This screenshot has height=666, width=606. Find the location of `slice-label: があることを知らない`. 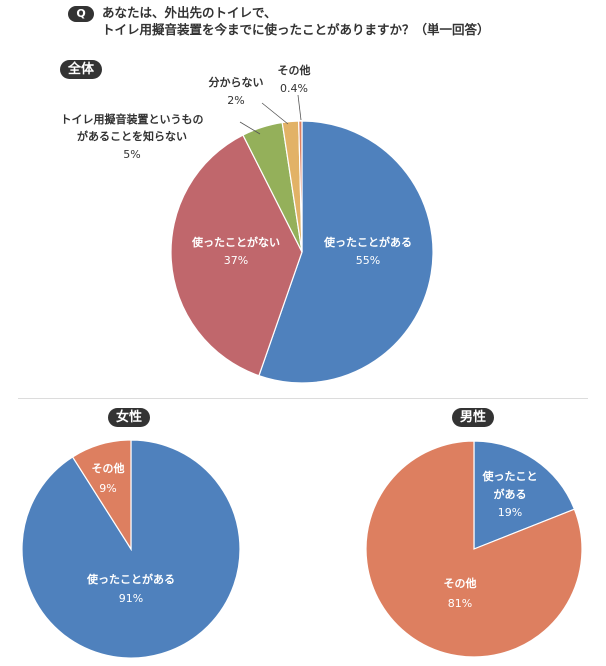

slice-label: があることを知らない is located at coordinates (132, 136).